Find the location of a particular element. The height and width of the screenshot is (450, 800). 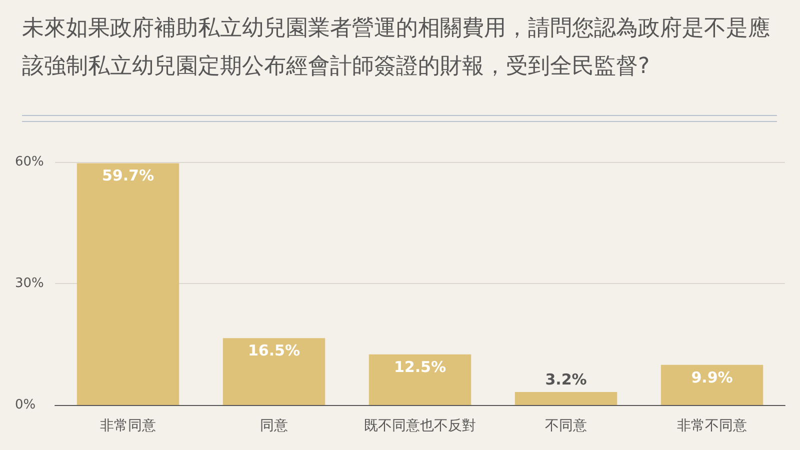

y-tick-label: 60% is located at coordinates (29, 162).